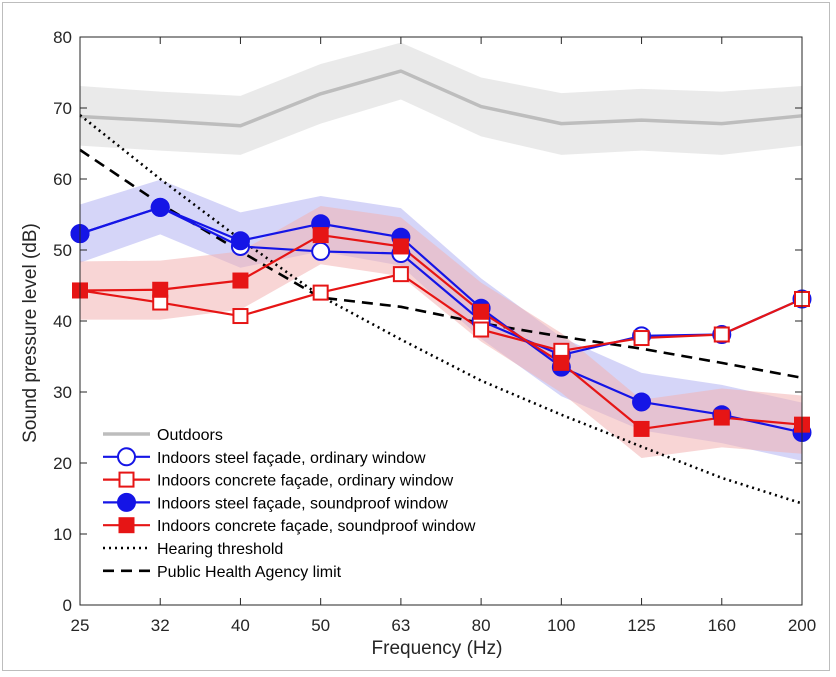  I want to click on x-tick-label: 125, so click(641, 625).